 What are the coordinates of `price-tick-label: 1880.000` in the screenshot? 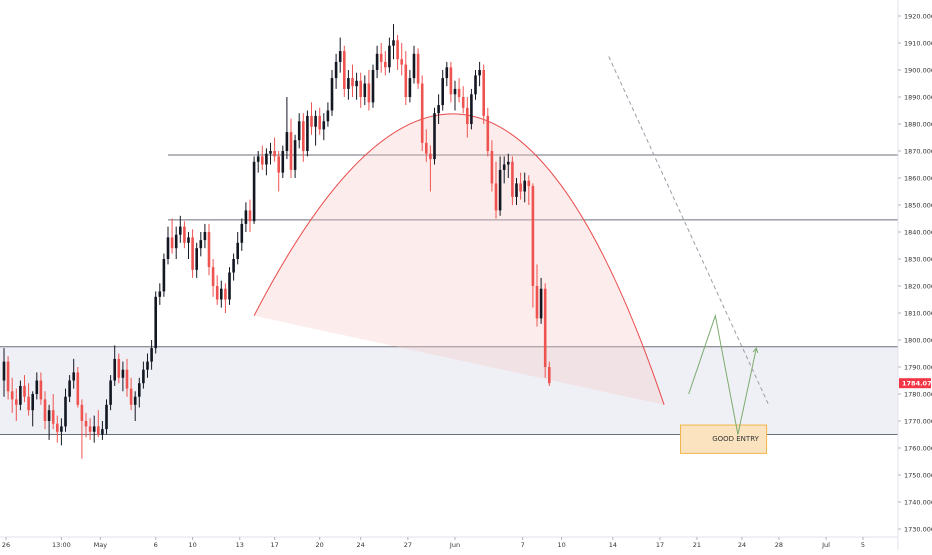 It's located at (918, 125).